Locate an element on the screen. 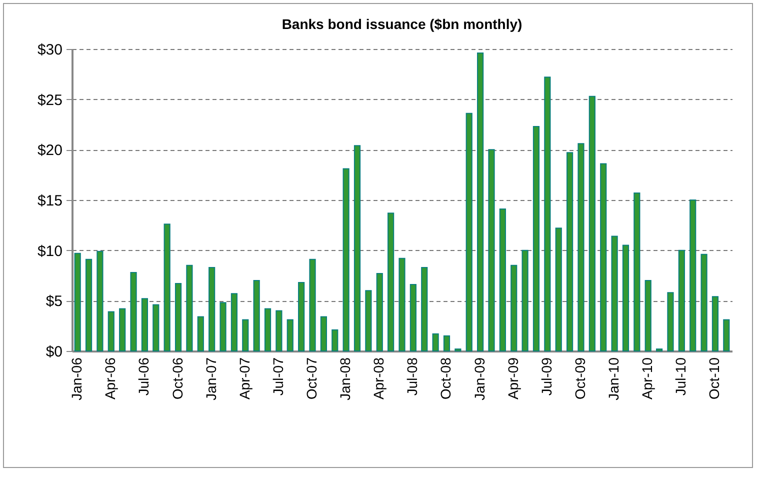  x-tick-label: Apr-09 is located at coordinates (512, 378).